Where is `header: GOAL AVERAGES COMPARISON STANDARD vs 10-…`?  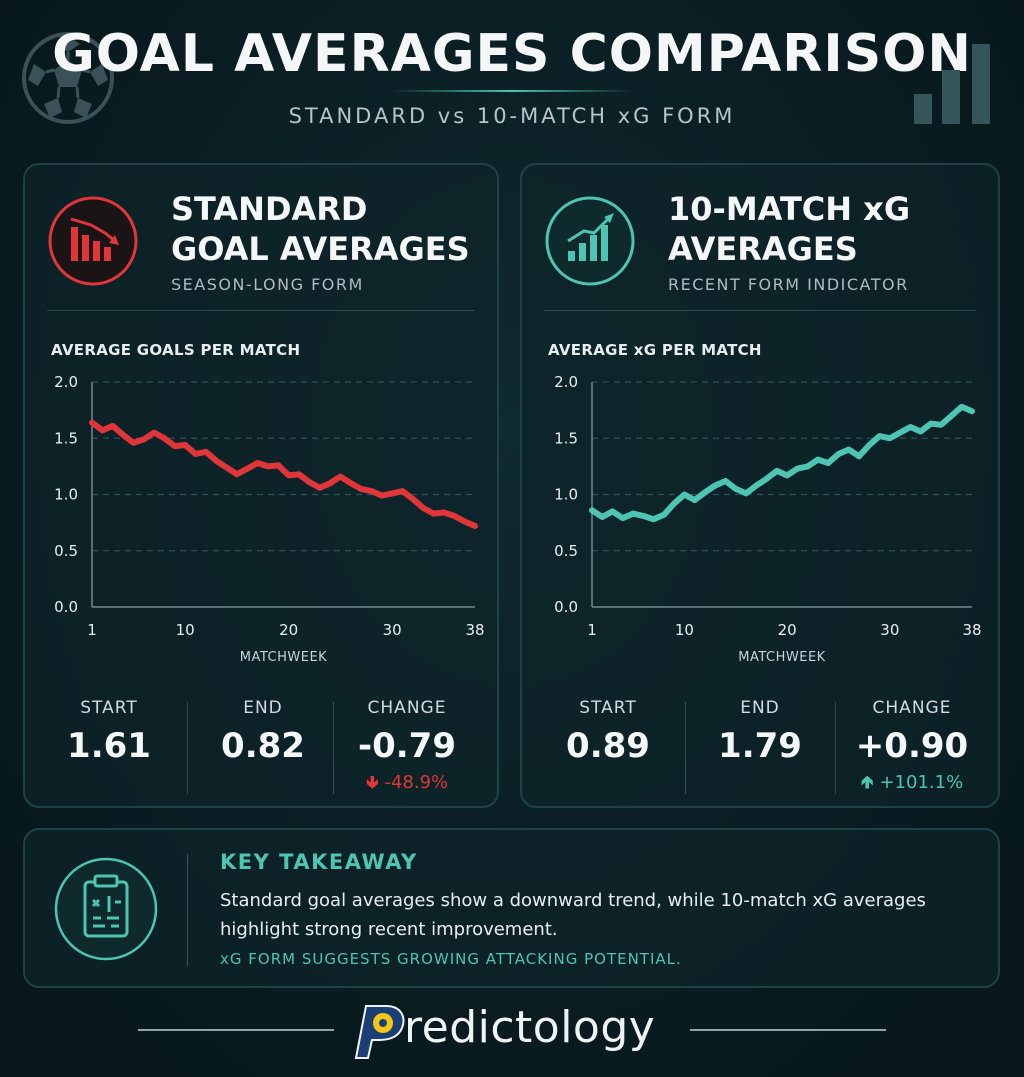
header: GOAL AVERAGES COMPARISON STANDARD vs 10-… is located at coordinates (512, 75).